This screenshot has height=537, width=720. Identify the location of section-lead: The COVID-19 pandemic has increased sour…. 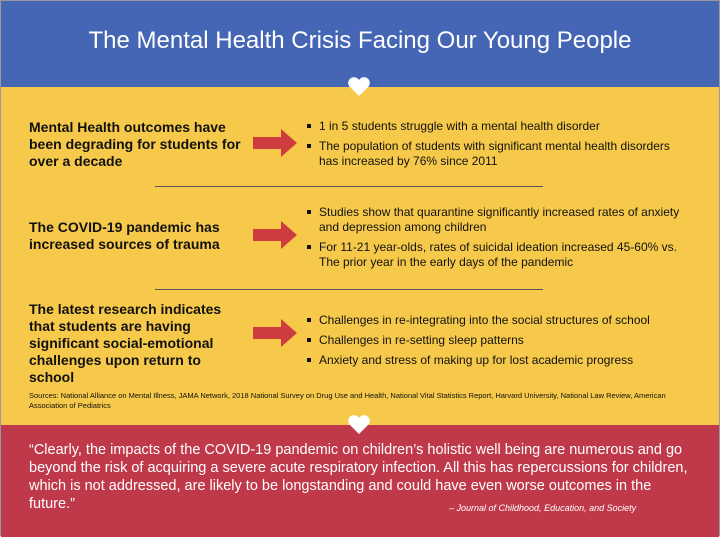
(124, 235).